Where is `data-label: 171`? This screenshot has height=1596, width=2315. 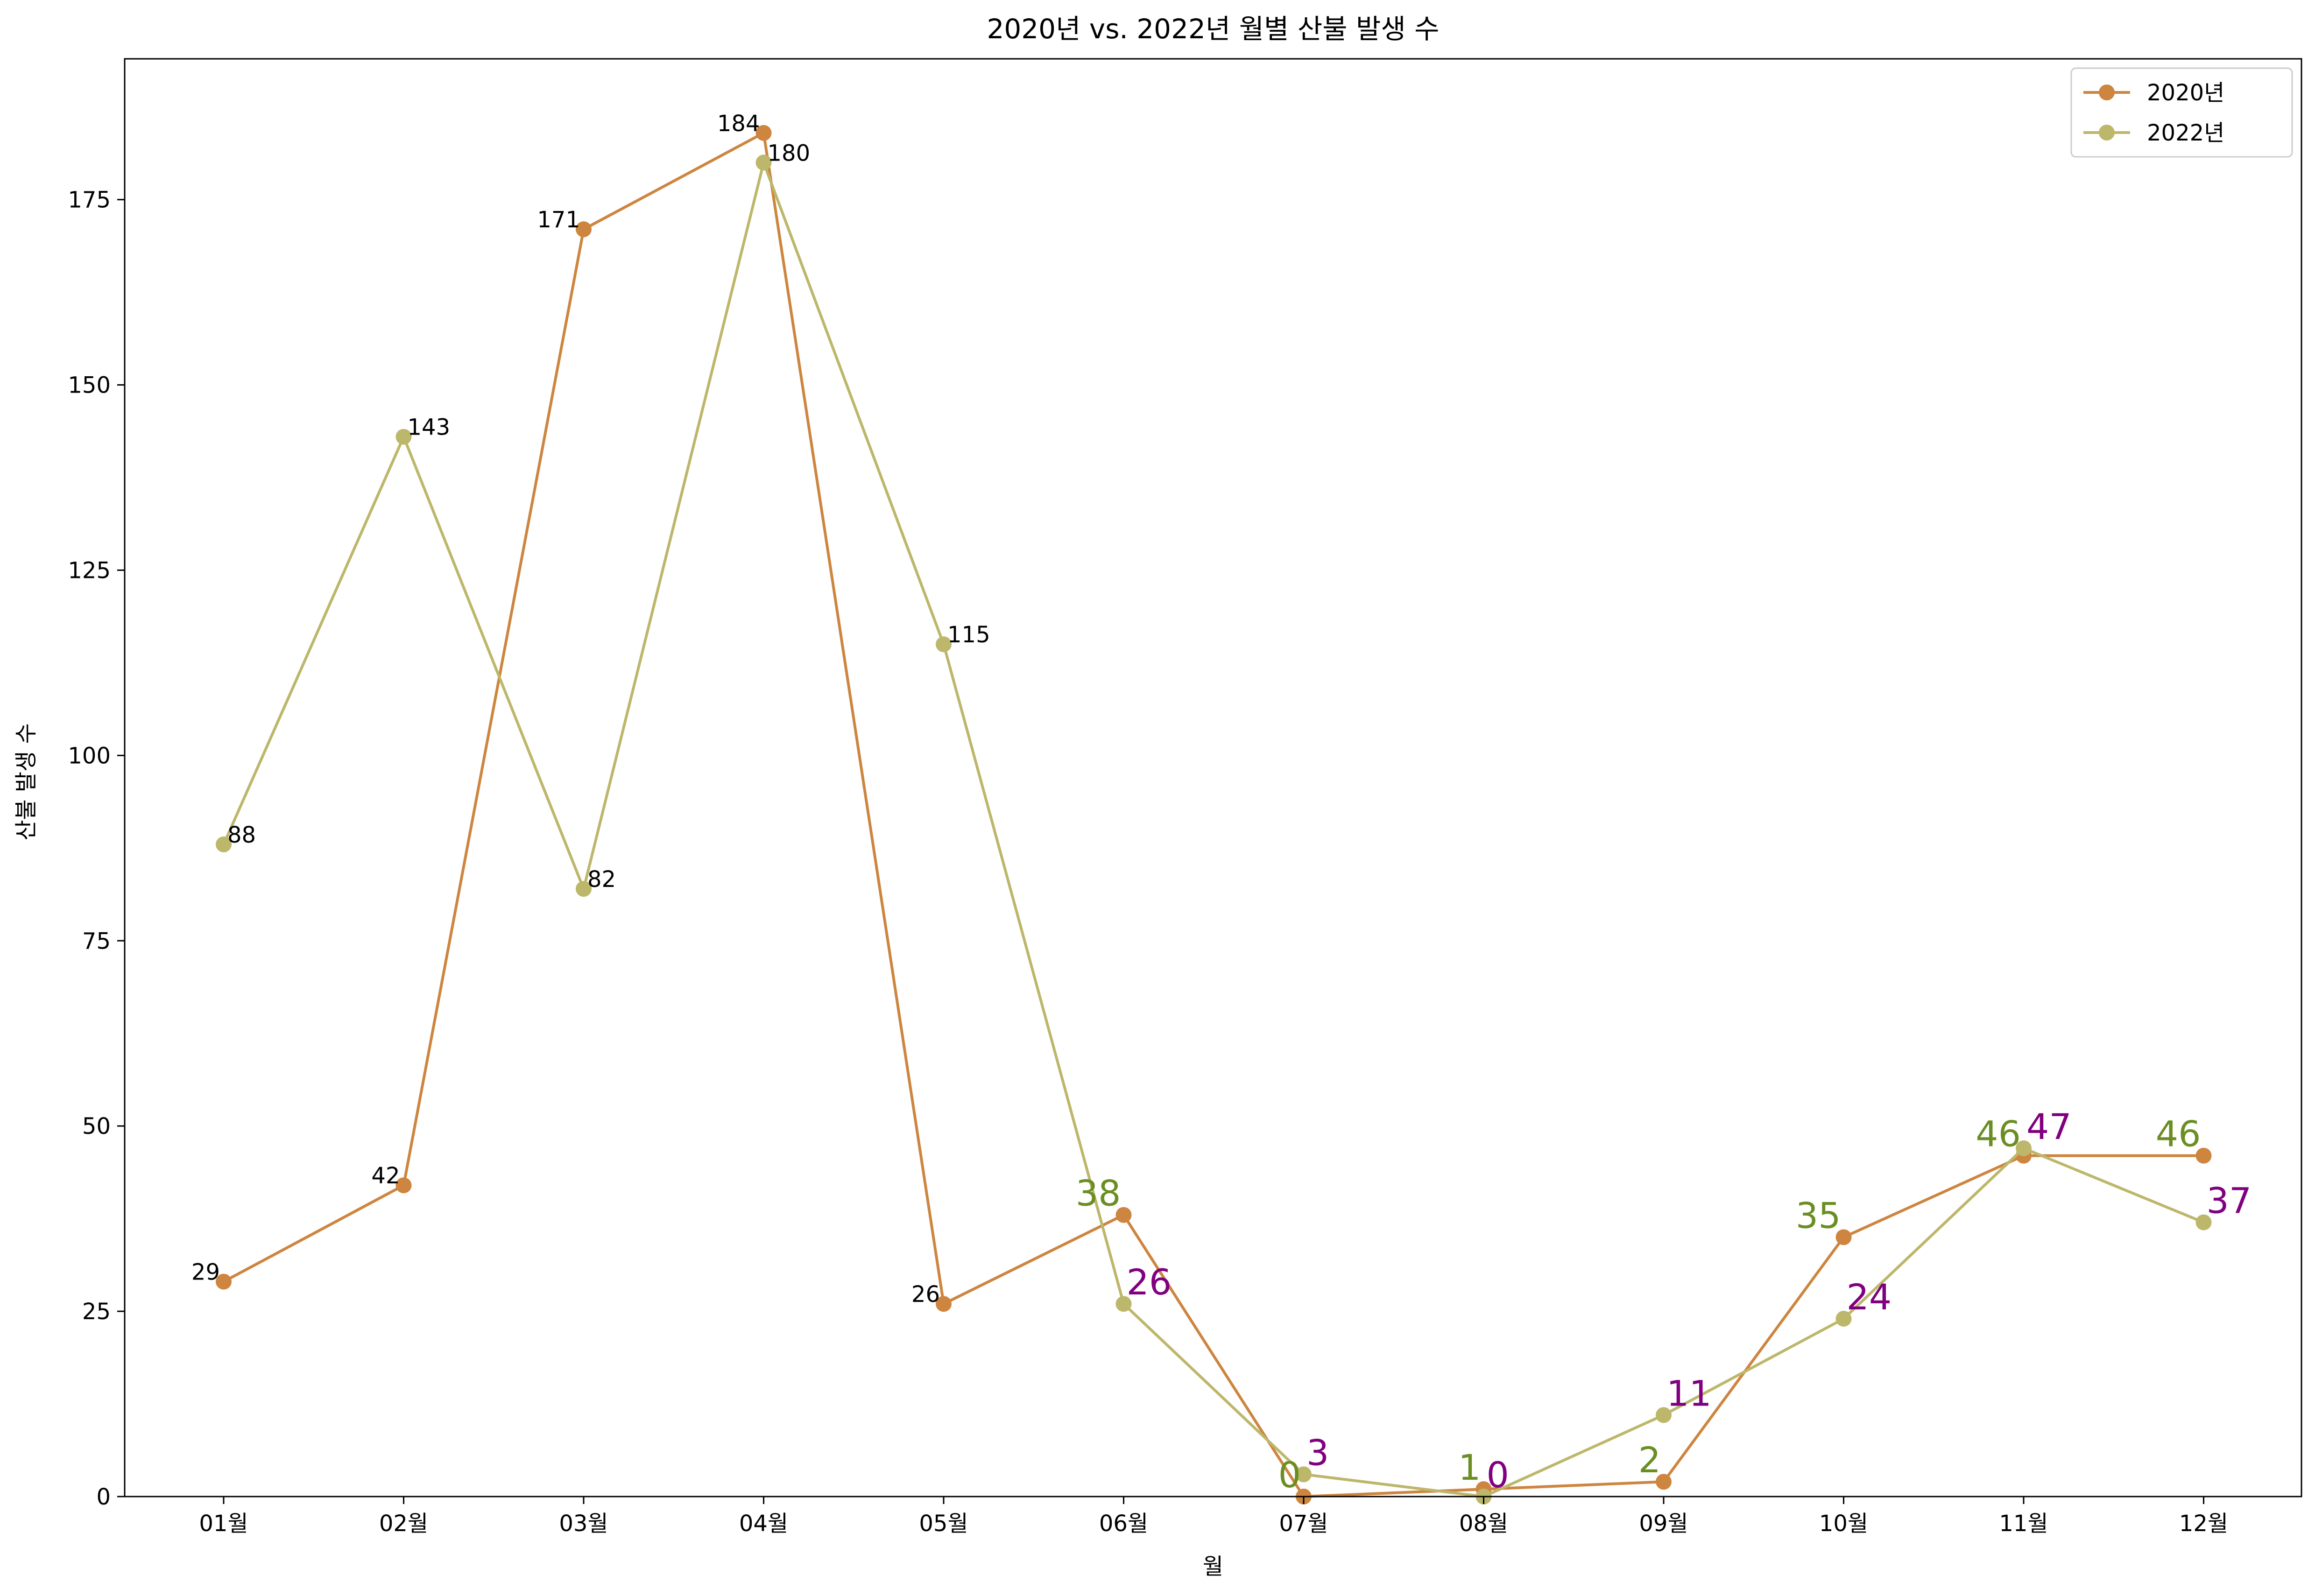
data-label: 171 is located at coordinates (558, 220).